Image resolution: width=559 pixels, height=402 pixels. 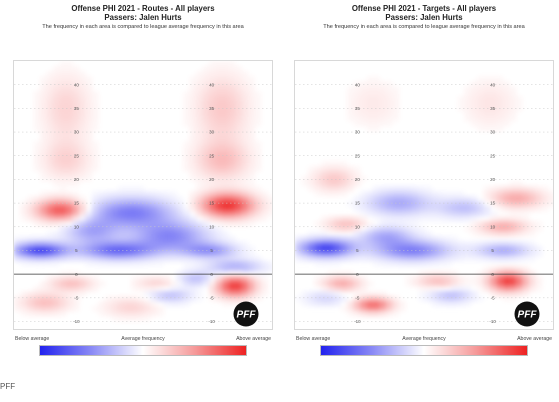 I want to click on color-scale-bar, so click(x=424, y=350).